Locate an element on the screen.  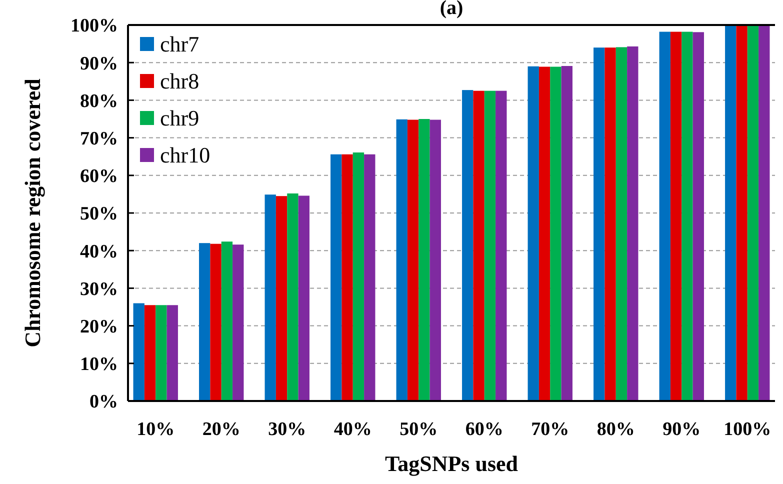
x-tick-label: 100% is located at coordinates (748, 429).